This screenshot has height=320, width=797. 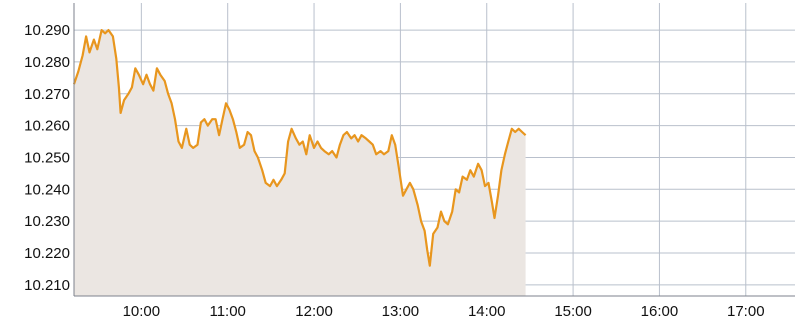 I want to click on y-tick-label: 10.240, so click(x=47, y=189).